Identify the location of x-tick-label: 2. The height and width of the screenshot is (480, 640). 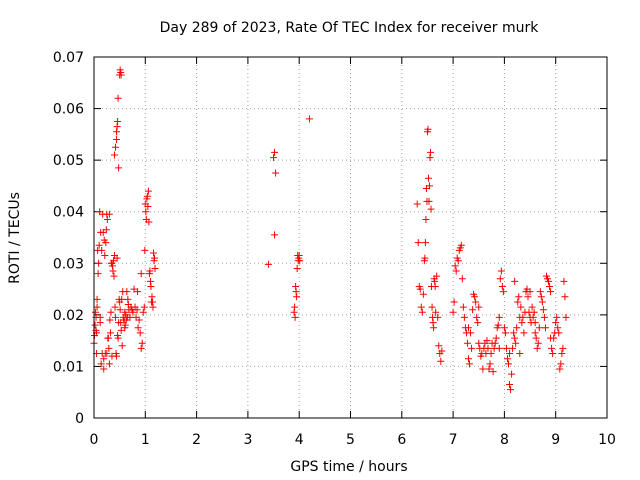
(196, 440).